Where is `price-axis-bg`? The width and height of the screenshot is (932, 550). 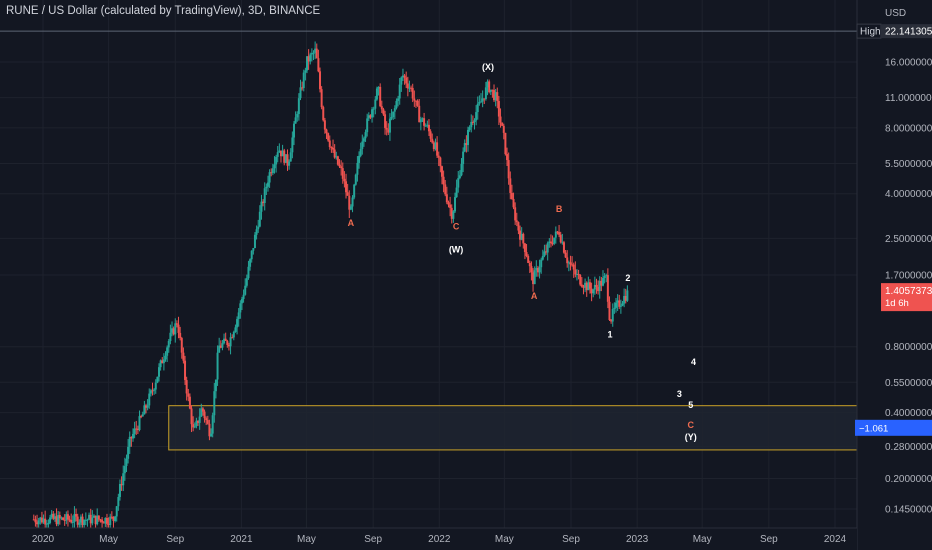 price-axis-bg is located at coordinates (894, 275).